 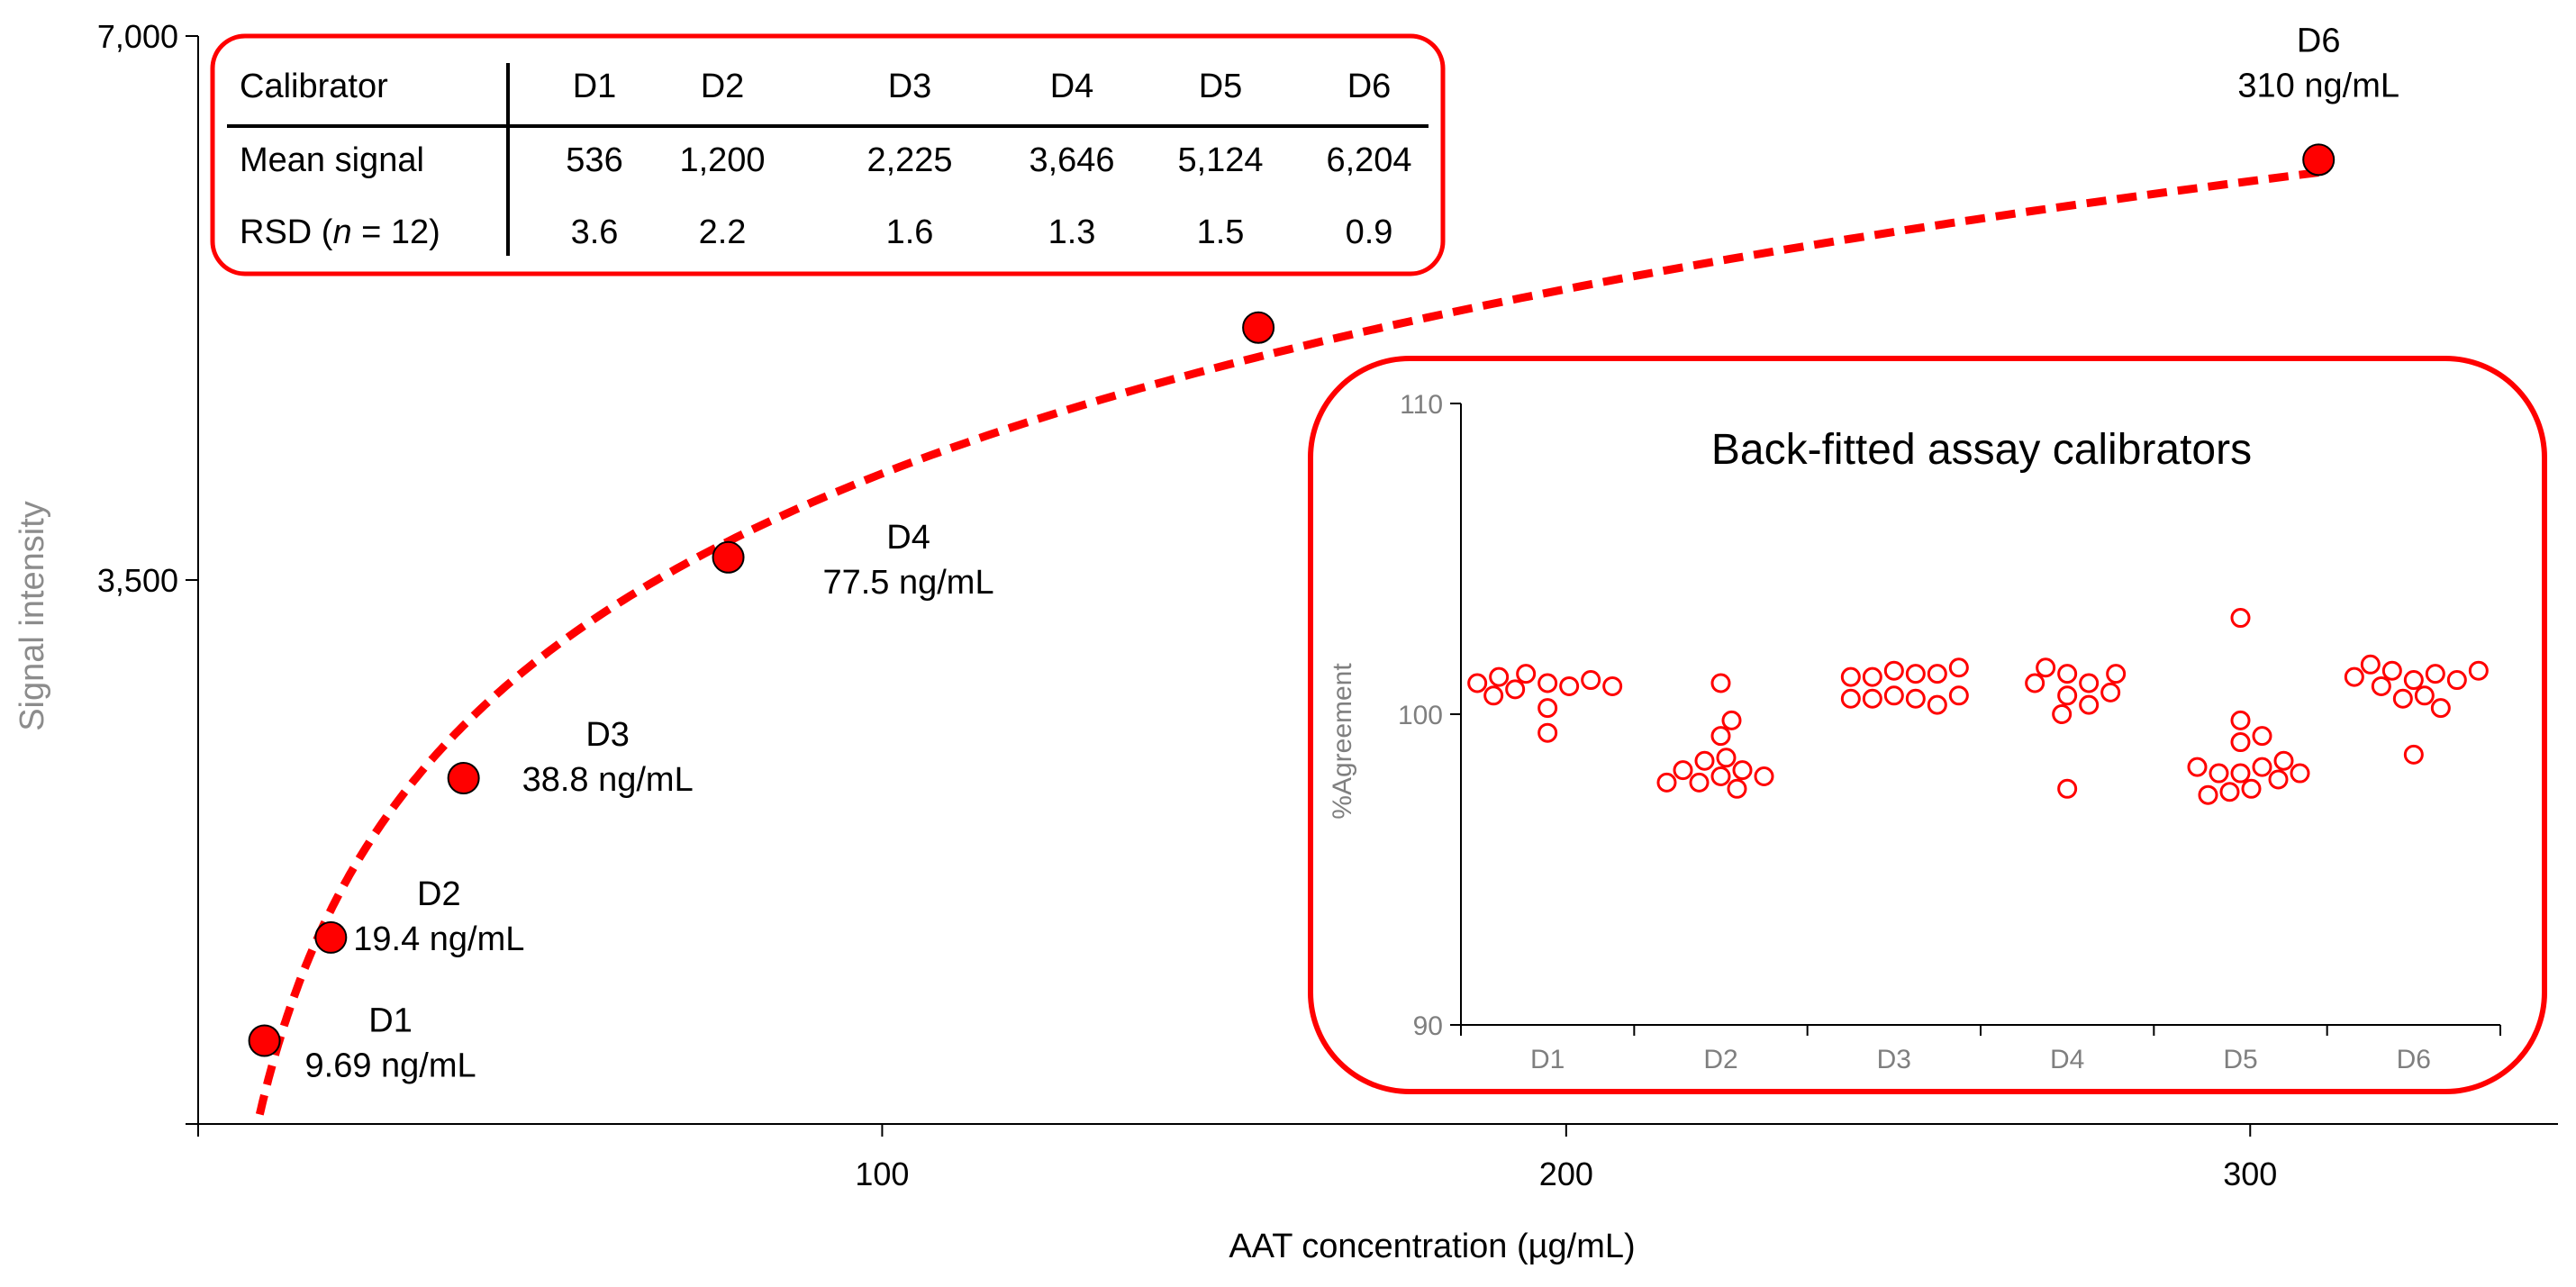 What do you see at coordinates (2318, 85) in the screenshot?
I see `point-concentration-label: 310 ng/mL` at bounding box center [2318, 85].